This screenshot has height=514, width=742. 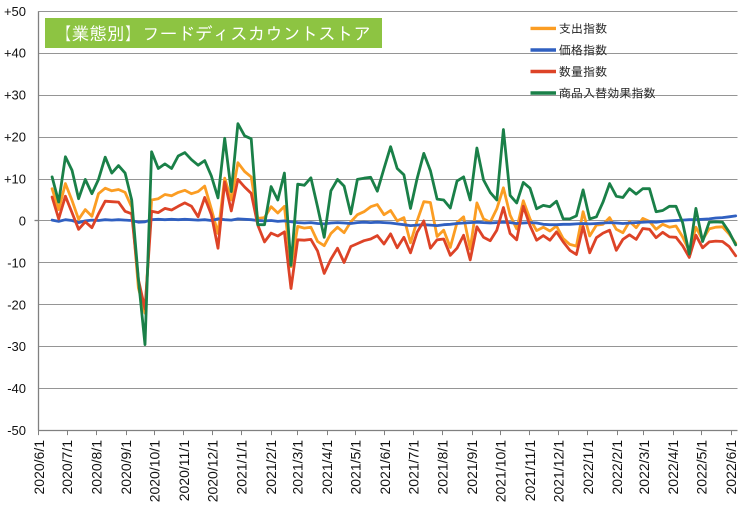 I want to click on svg-text: 2021/8/1, so click(x=443, y=467).